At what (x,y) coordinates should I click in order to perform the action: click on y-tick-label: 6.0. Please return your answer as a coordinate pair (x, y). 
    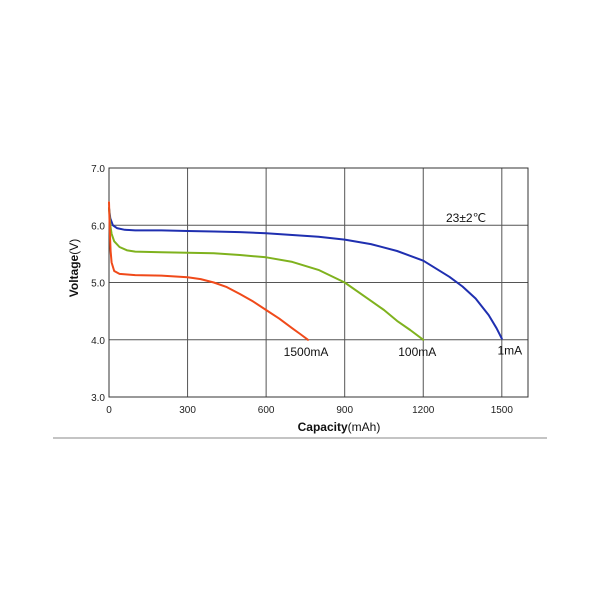
    Looking at the image, I should click on (98, 226).